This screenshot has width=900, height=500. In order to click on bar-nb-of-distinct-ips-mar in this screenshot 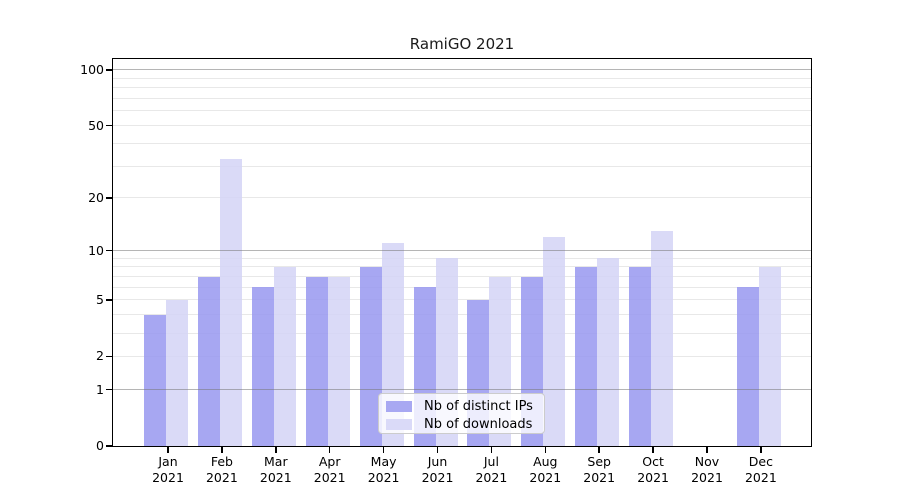, I will do `click(262, 366)`.